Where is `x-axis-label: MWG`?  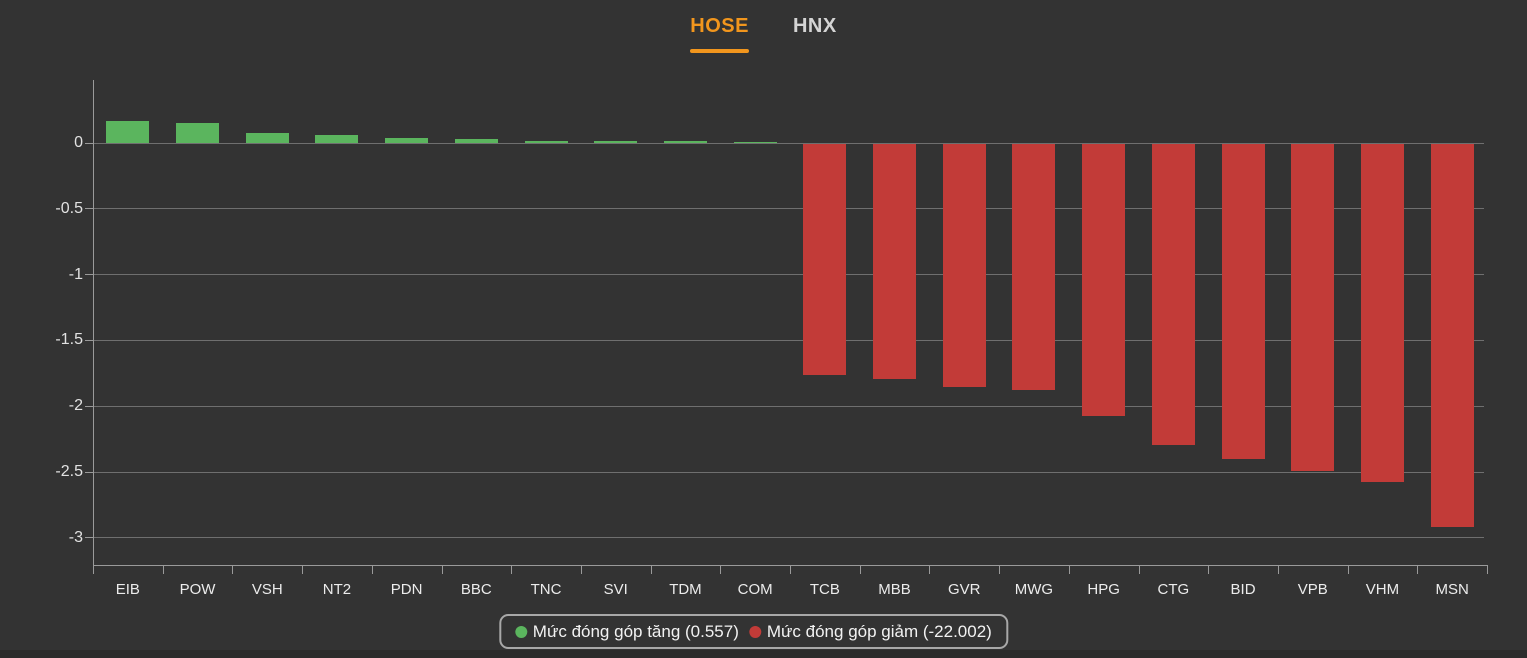
x-axis-label: MWG is located at coordinates (1034, 589).